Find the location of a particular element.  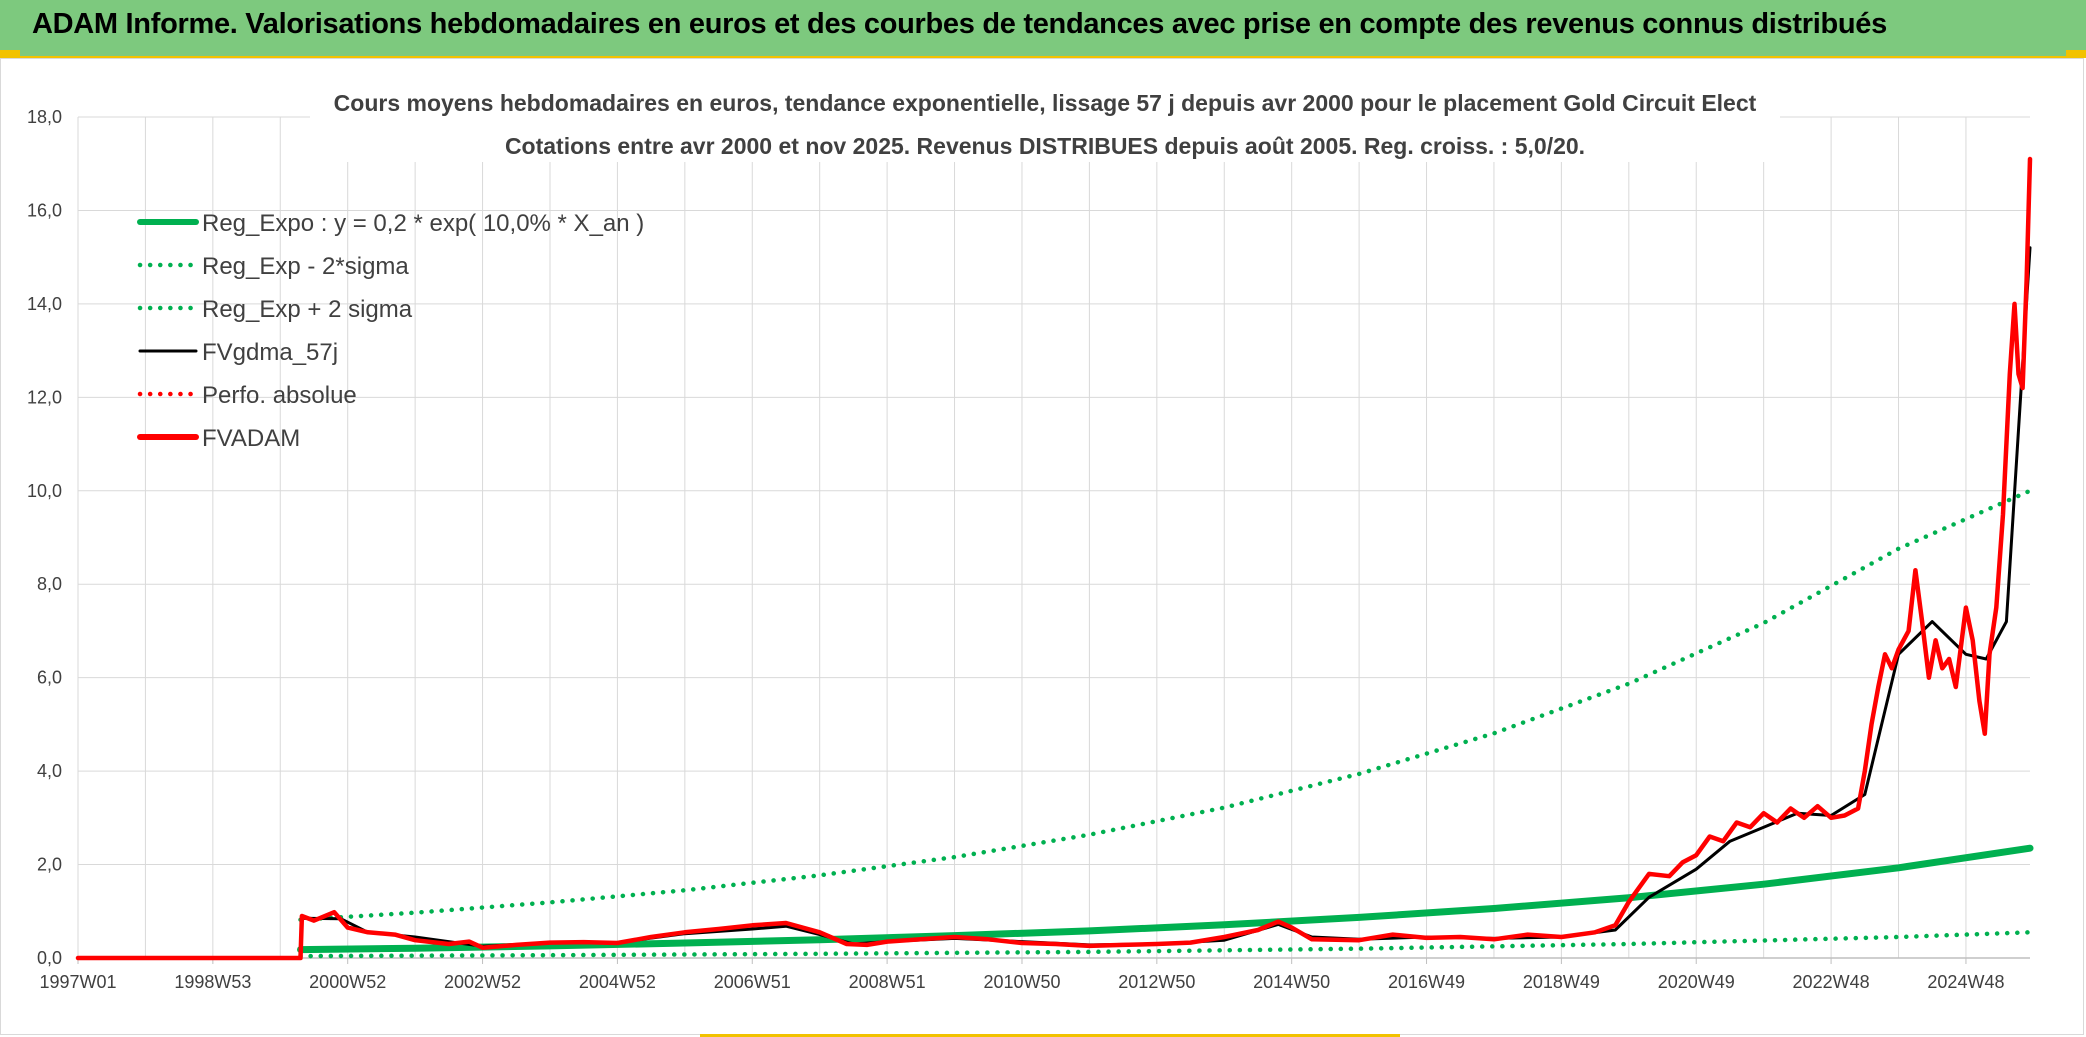

x-tick-label: 1997W01 is located at coordinates (77, 982).